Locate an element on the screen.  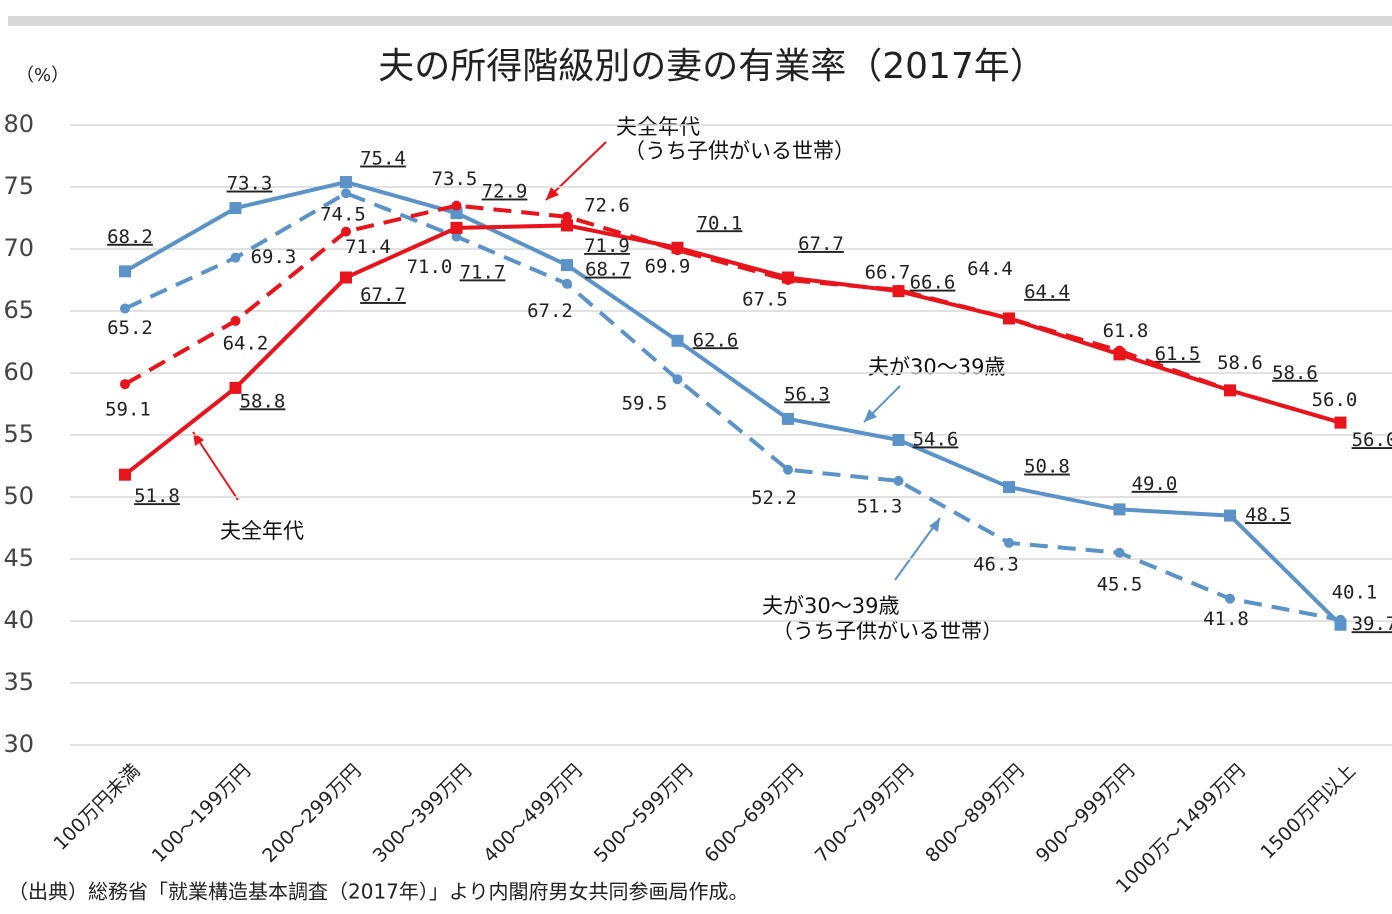
y-tick-label: 75 is located at coordinates (18, 186).